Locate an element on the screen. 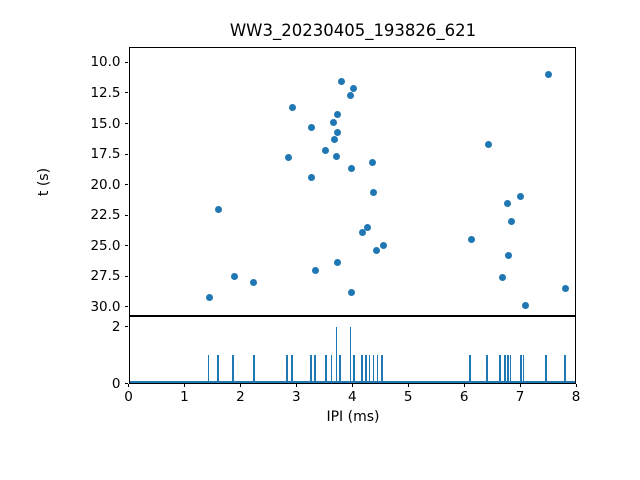  y-tick-label: 20.0 is located at coordinates (105, 184).